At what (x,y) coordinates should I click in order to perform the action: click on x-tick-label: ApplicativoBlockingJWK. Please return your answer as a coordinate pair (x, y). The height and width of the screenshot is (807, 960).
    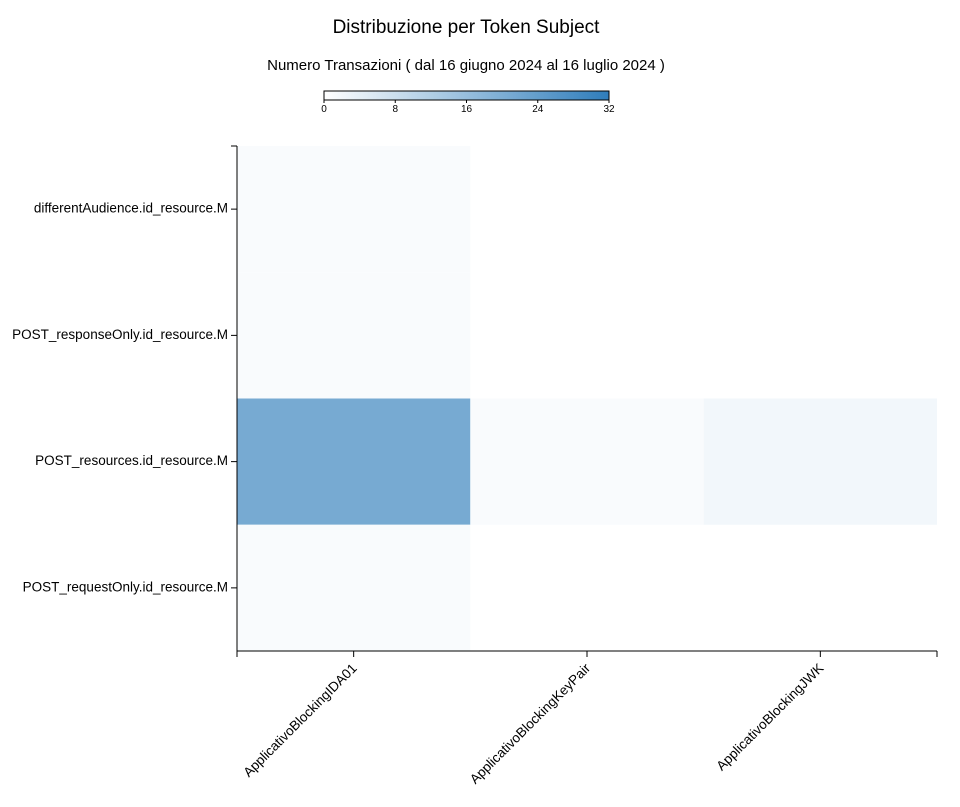
    Looking at the image, I should click on (769, 717).